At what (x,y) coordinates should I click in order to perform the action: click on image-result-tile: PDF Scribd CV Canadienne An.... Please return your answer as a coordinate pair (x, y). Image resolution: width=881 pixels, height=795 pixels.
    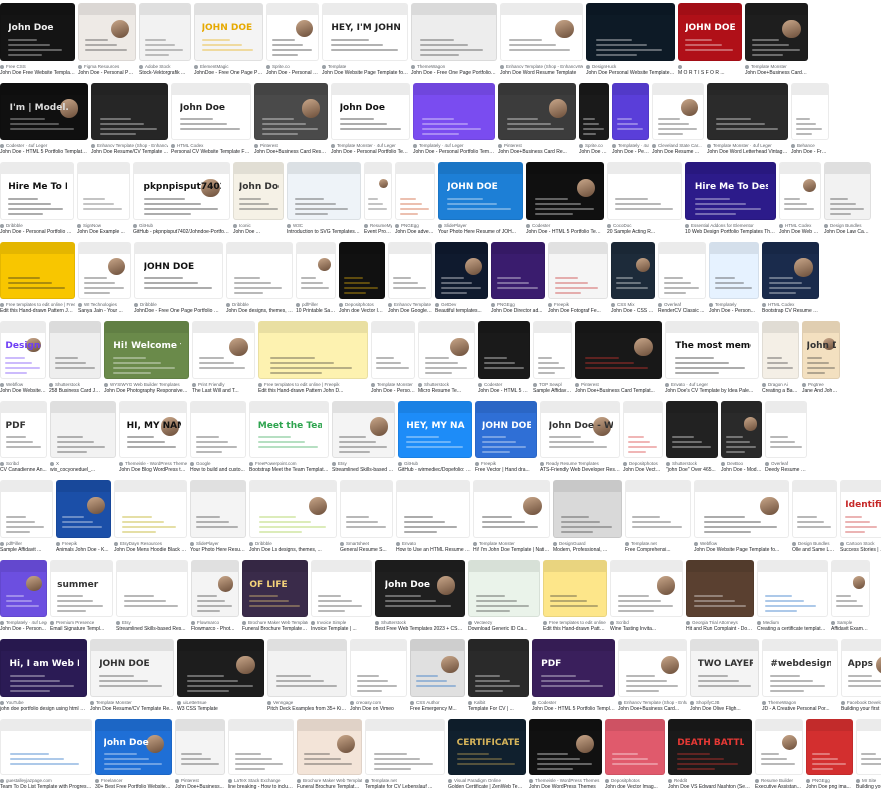
    Looking at the image, I should click on (23, 439).